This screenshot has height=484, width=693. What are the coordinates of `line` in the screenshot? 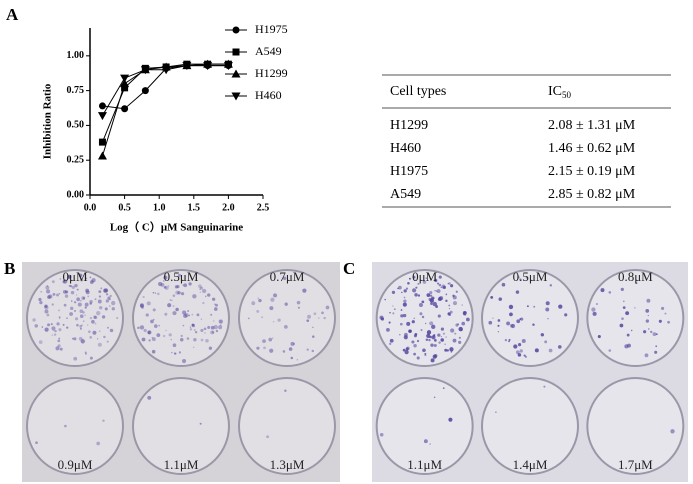 It's located at (165, 110).